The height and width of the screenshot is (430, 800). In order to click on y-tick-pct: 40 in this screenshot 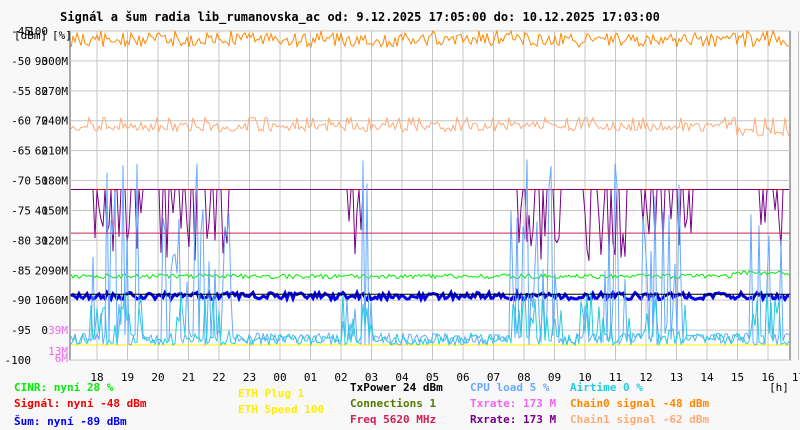, I will do `click(41, 210)`.